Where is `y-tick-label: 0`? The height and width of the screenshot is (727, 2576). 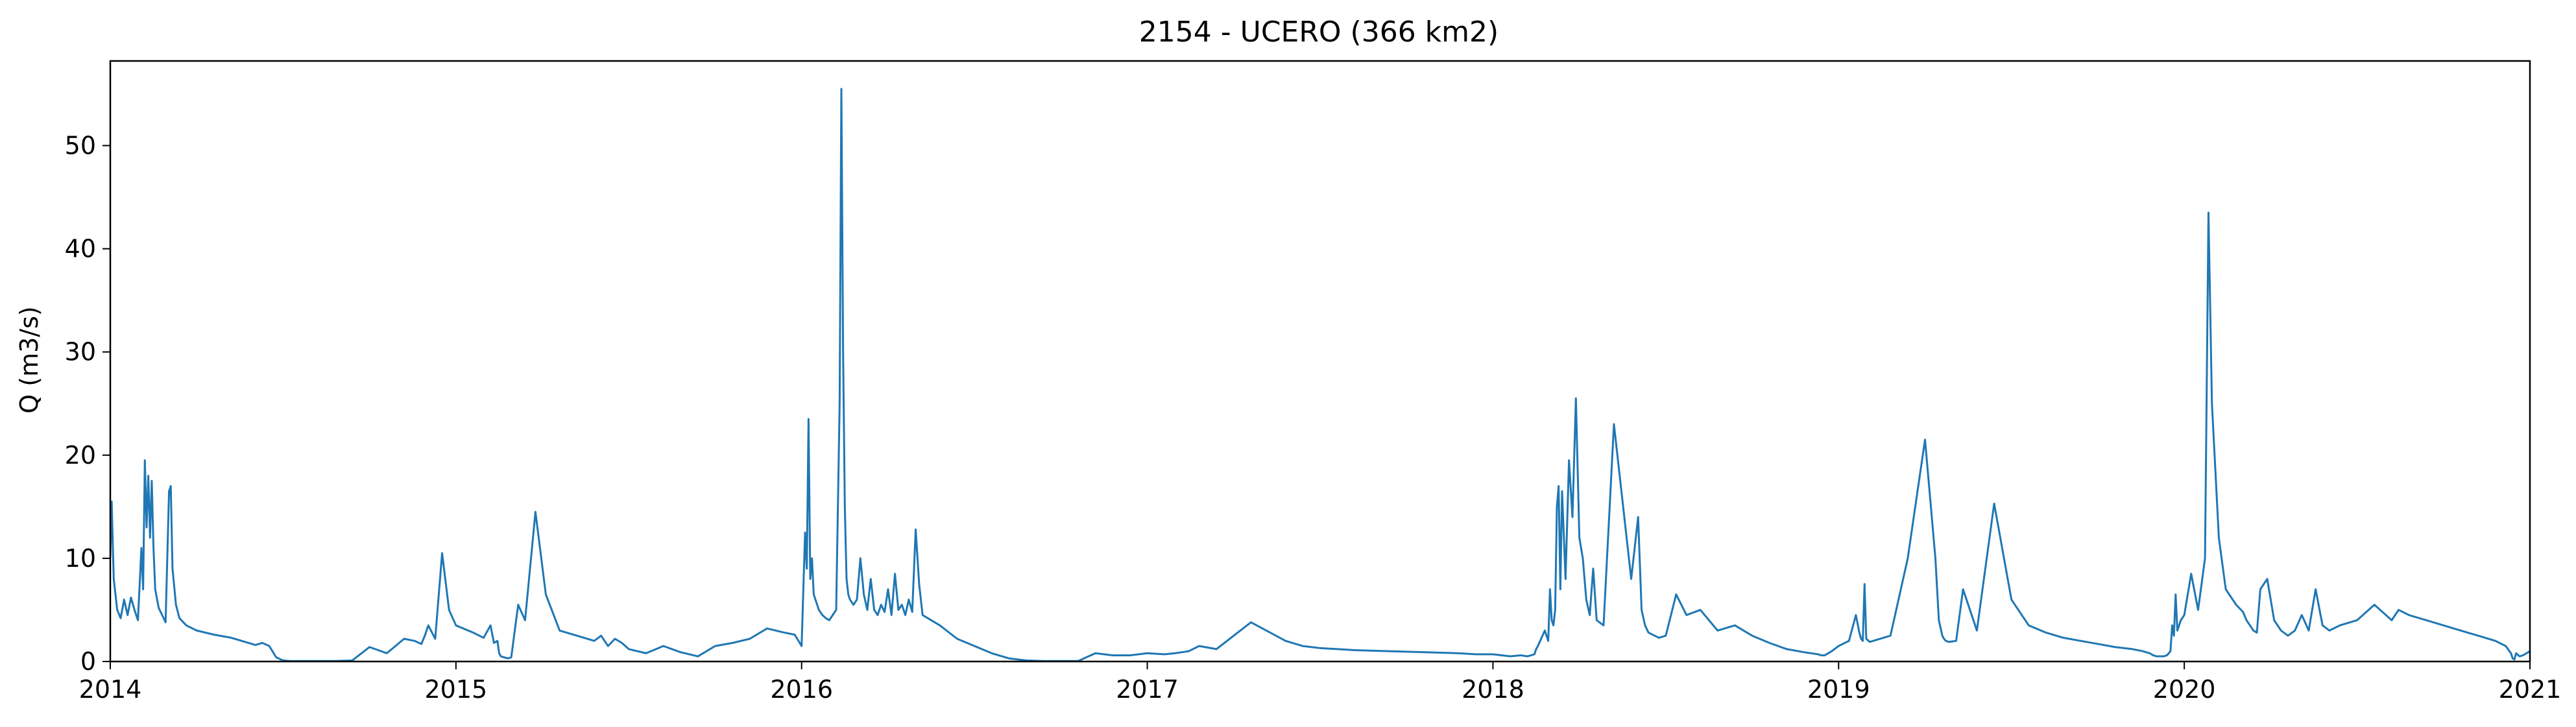 y-tick-label: 0 is located at coordinates (88, 661).